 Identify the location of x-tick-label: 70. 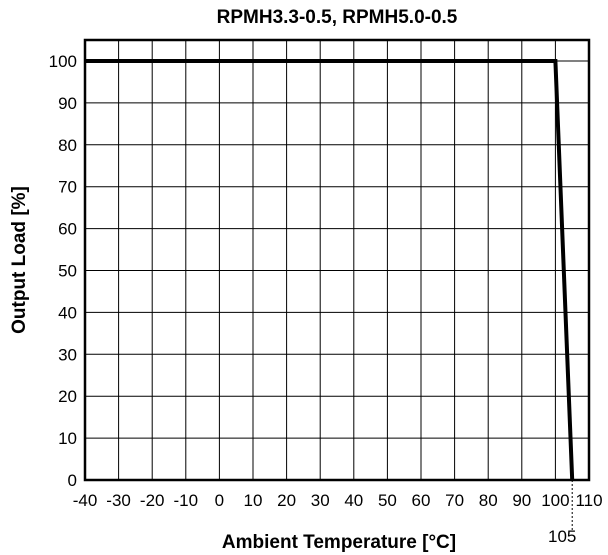
(454, 500).